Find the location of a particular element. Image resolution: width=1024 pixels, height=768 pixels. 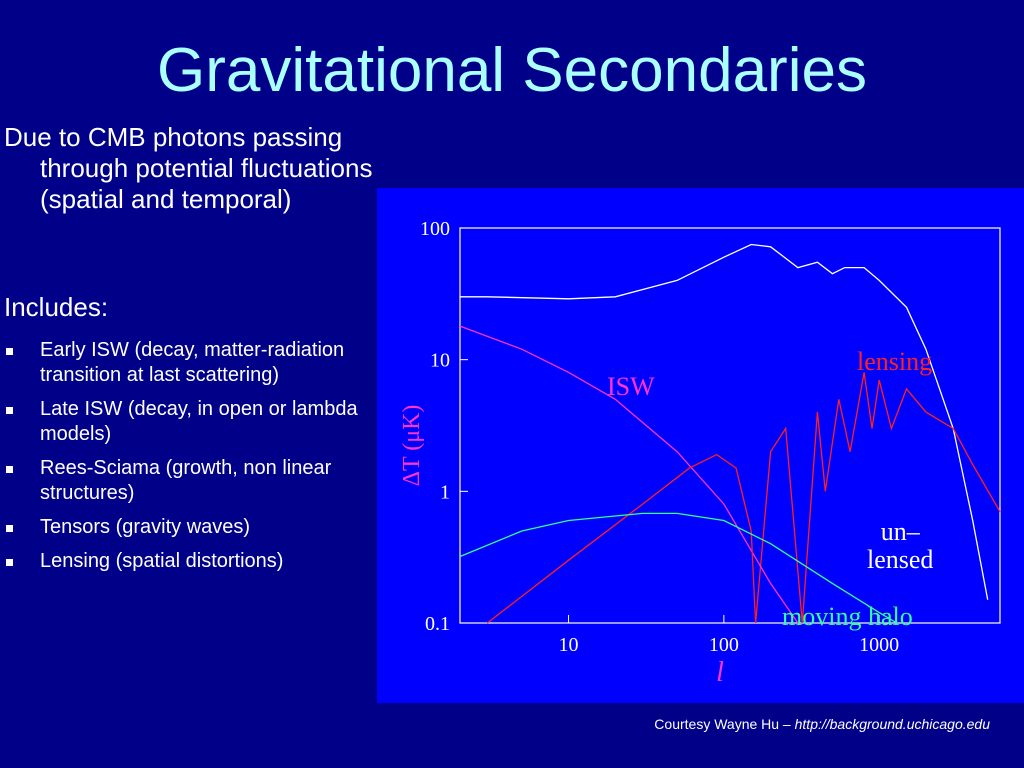

y-tick-label: 1 is located at coordinates (445, 492).